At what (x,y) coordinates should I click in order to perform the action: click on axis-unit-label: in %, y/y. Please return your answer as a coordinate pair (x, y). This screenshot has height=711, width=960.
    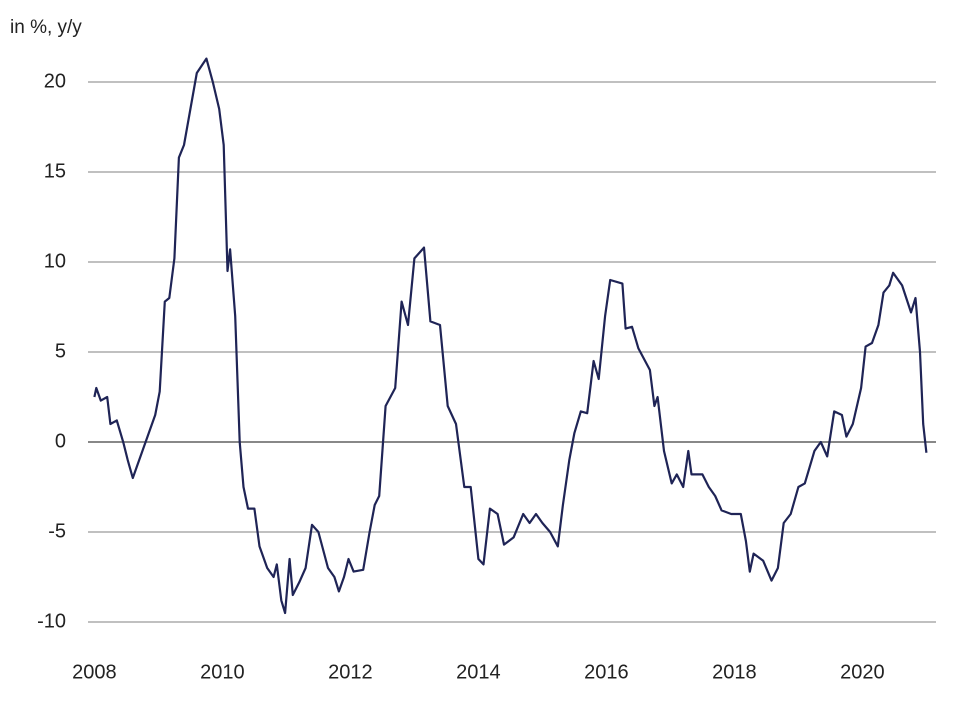
    Looking at the image, I should click on (46, 27).